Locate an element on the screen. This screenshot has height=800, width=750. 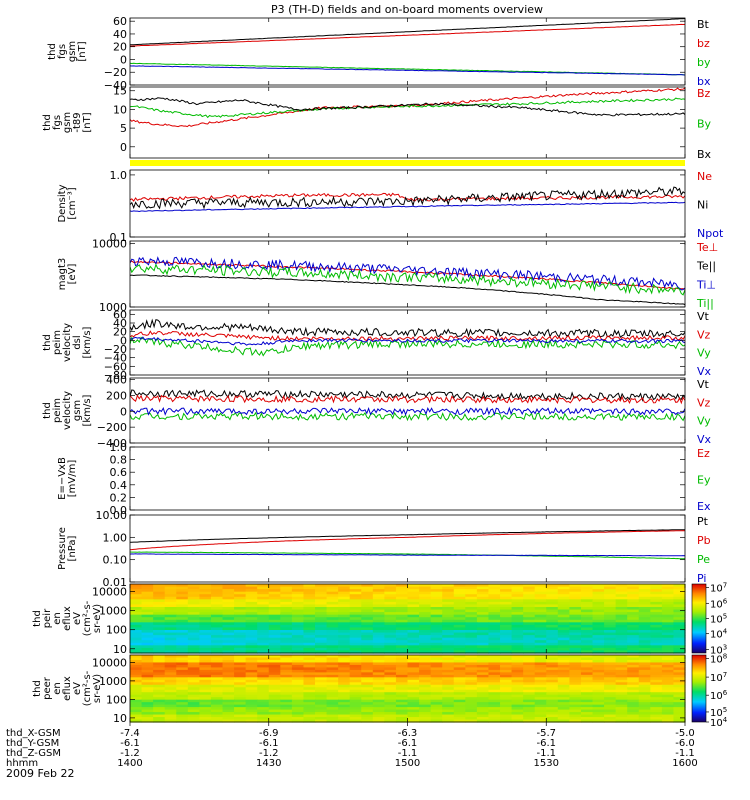
legend-entry: Pi is located at coordinates (701, 578).